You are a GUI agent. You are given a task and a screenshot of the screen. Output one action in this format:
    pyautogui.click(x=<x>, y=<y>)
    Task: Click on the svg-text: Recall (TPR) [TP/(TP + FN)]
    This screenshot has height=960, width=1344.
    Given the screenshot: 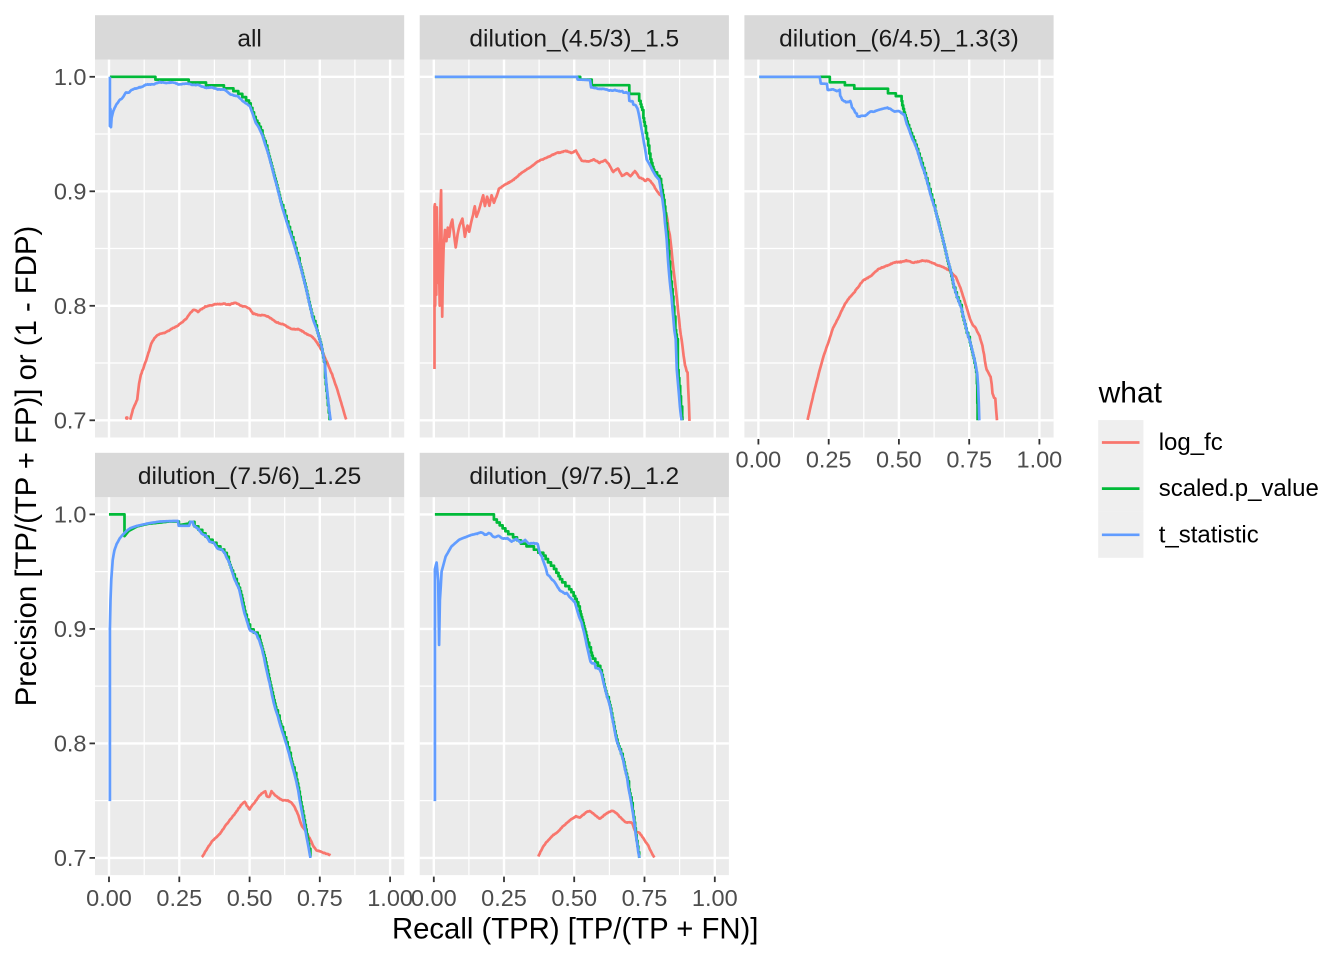 What is the action you would take?
    pyautogui.click(x=575, y=928)
    